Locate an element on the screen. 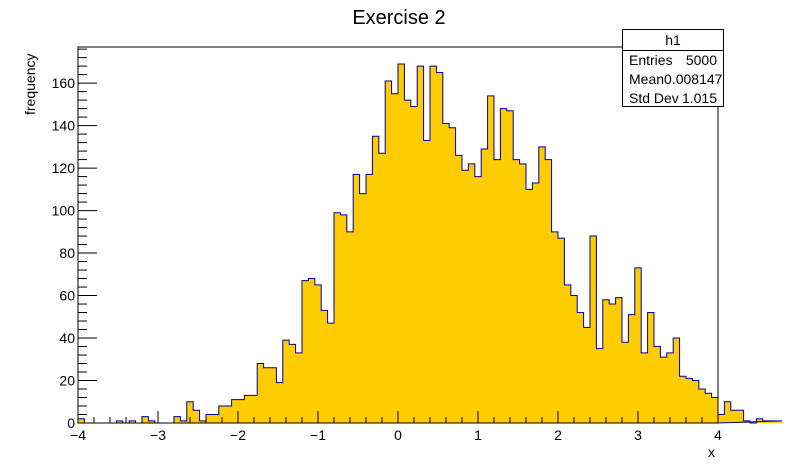 The image size is (798, 471). y-tick-label: 160 is located at coordinates (64, 83).